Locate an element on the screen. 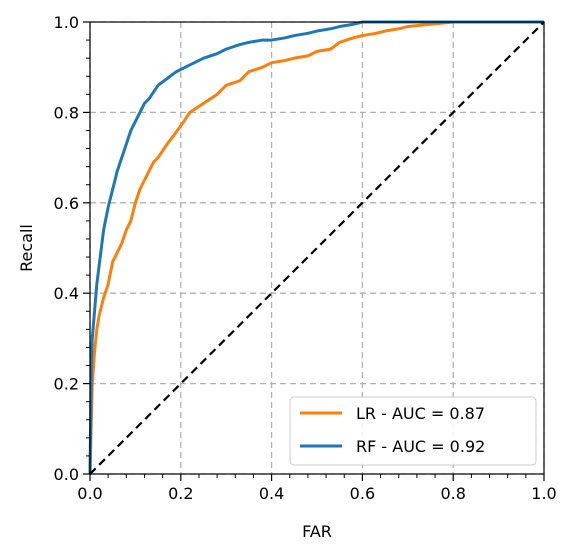 The width and height of the screenshot is (575, 553). y-tick-label: 0.2 is located at coordinates (66, 384).